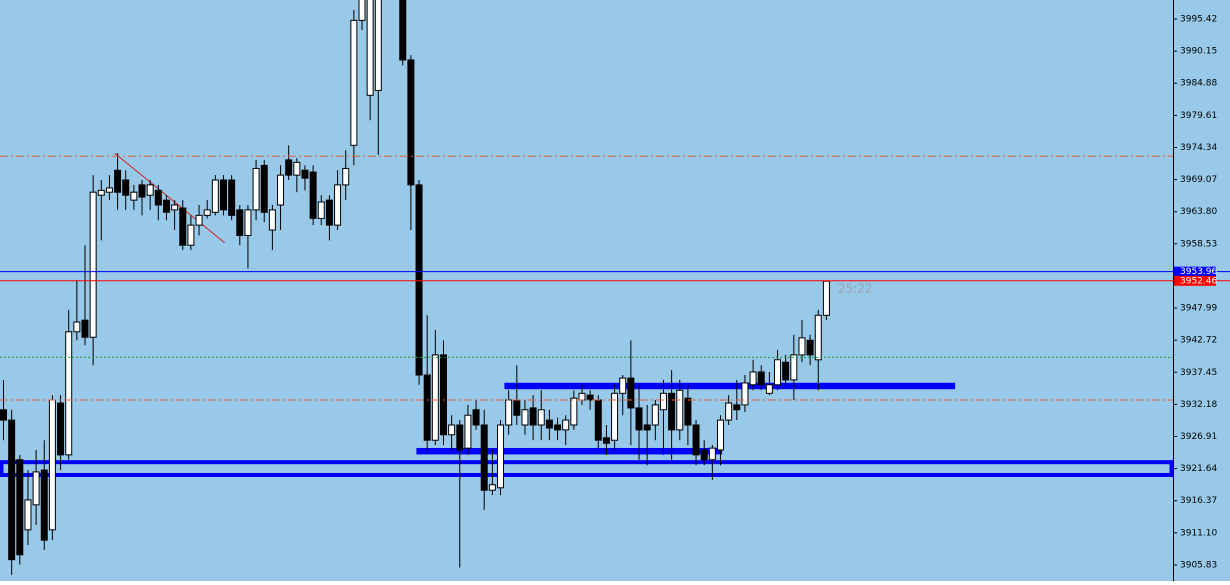 This screenshot has height=585, width=1230. Describe the element at coordinates (1198, 52) in the screenshot. I see `y-tick-label: 3990.15` at that location.